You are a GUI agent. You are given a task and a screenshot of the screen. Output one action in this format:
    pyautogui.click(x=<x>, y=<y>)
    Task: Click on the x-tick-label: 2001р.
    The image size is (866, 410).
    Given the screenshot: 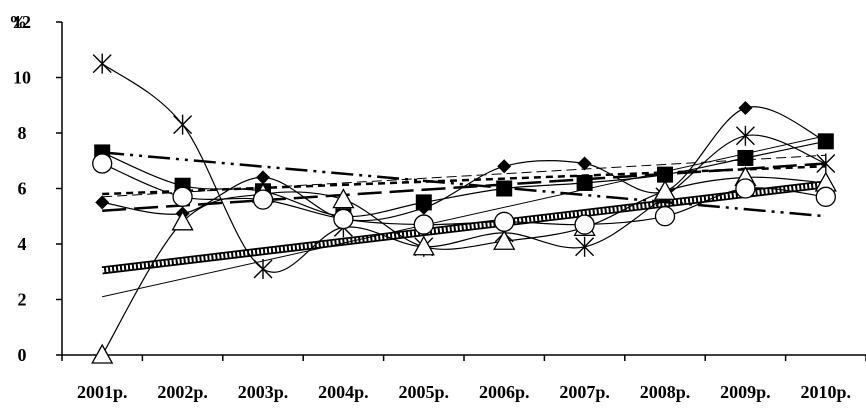 What is the action you would take?
    pyautogui.click(x=102, y=392)
    